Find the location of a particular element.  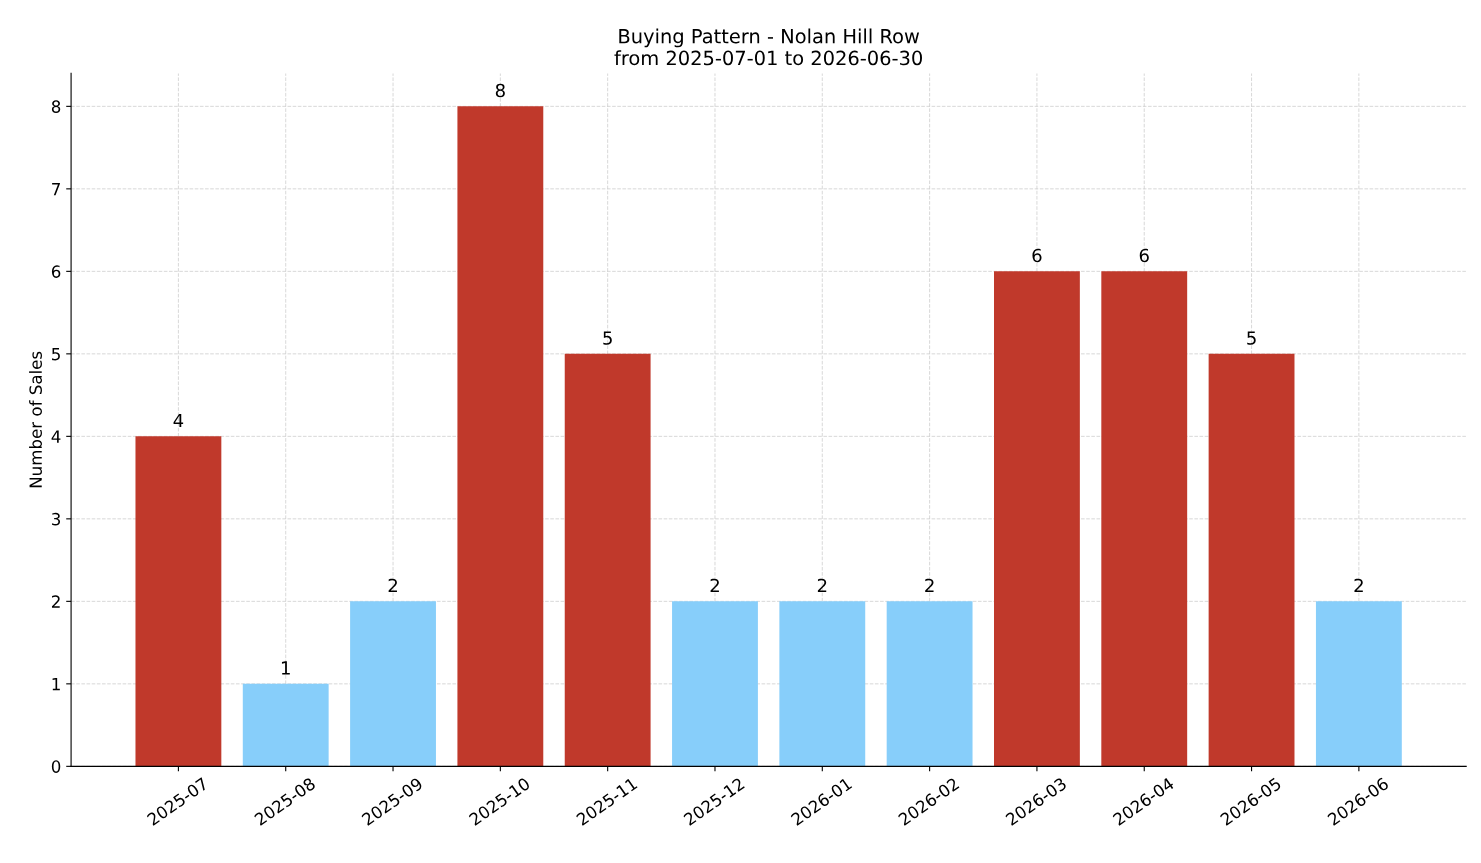

y-tick-label: 4 is located at coordinates (56, 436).